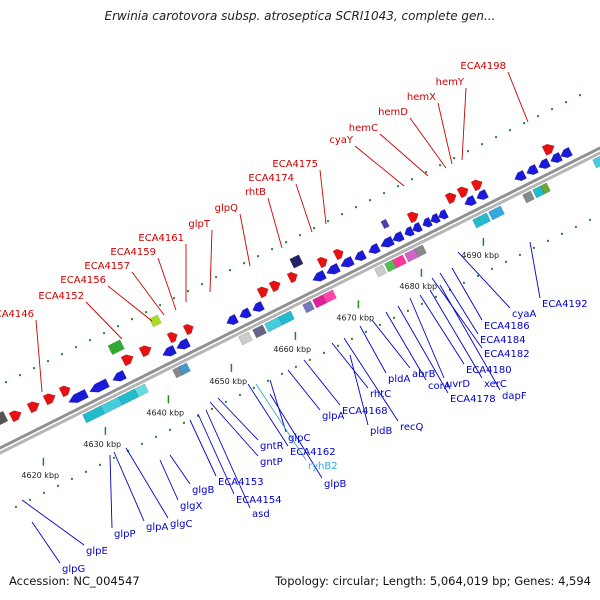 This screenshot has width=600, height=600. Describe the element at coordinates (129, 486) in the screenshot. I see `reverse-label-glpa-3-leader` at that location.